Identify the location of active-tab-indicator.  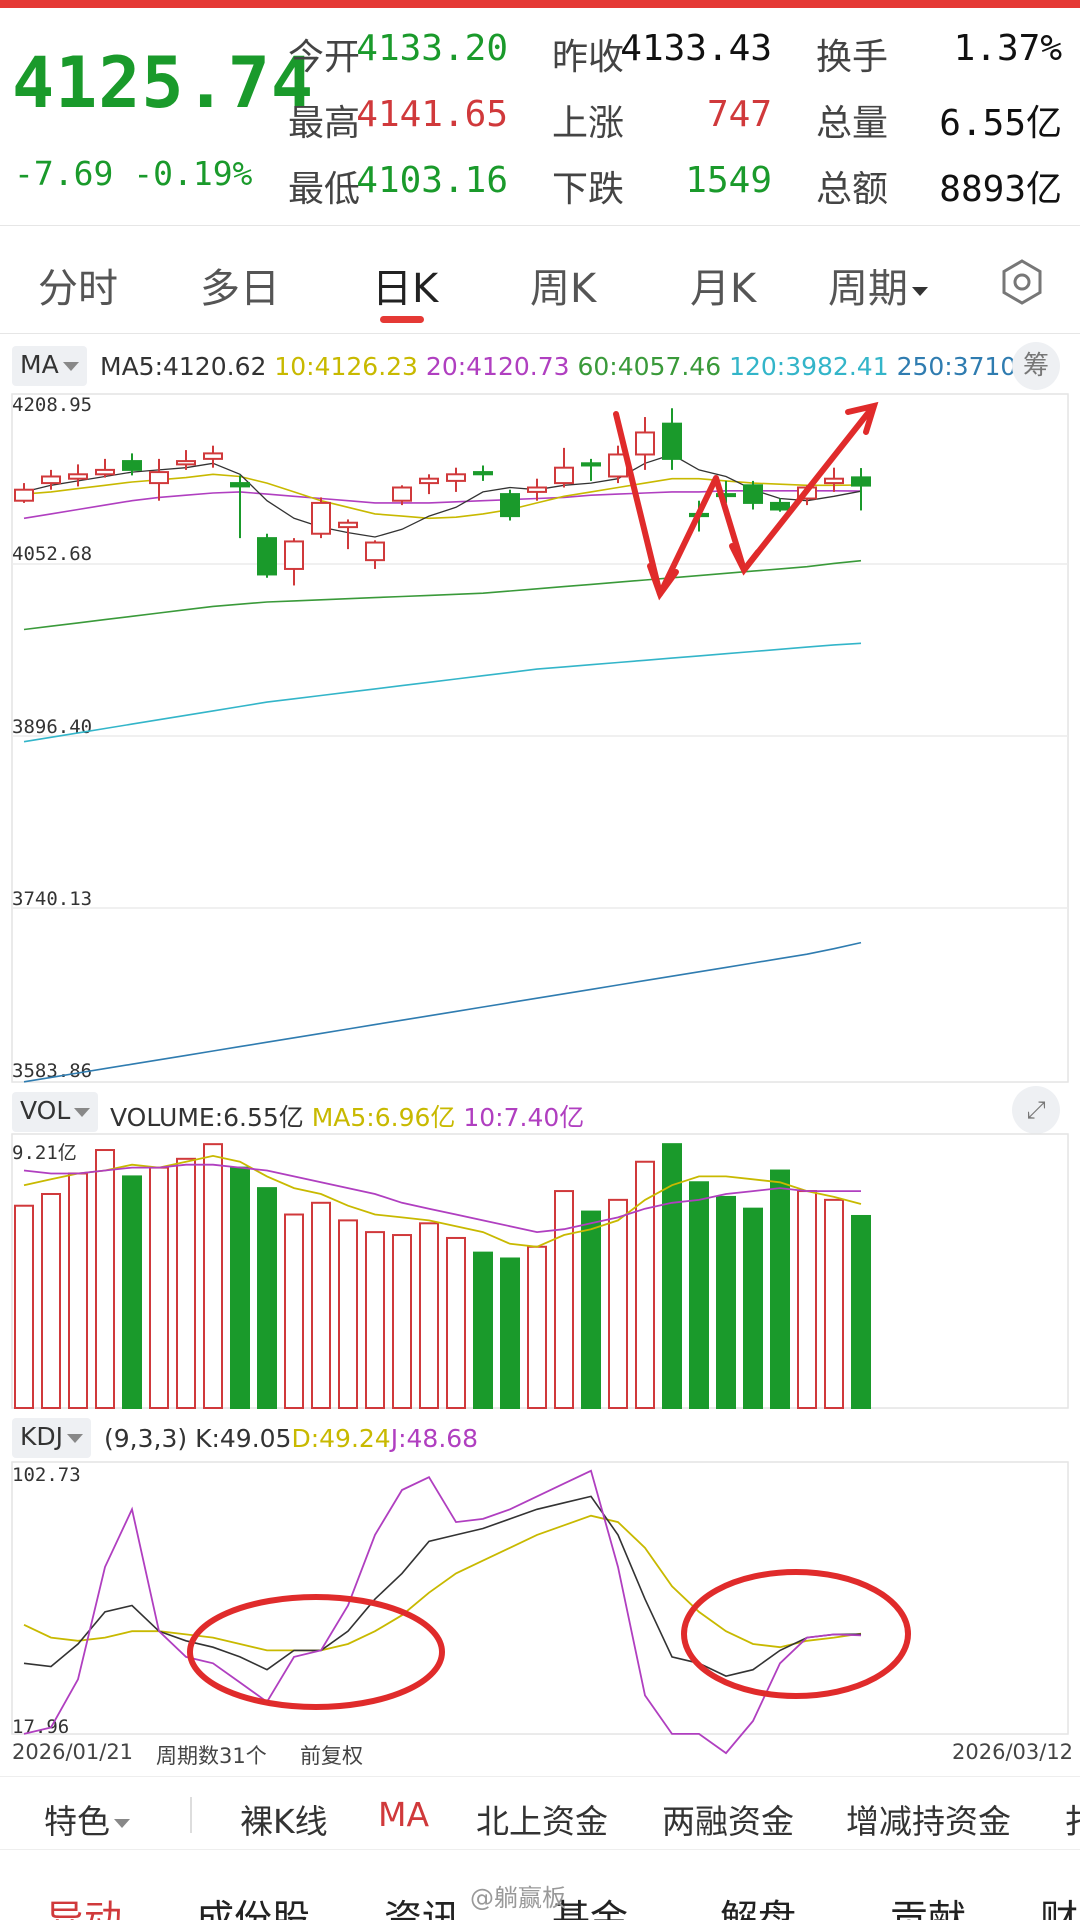
(402, 319).